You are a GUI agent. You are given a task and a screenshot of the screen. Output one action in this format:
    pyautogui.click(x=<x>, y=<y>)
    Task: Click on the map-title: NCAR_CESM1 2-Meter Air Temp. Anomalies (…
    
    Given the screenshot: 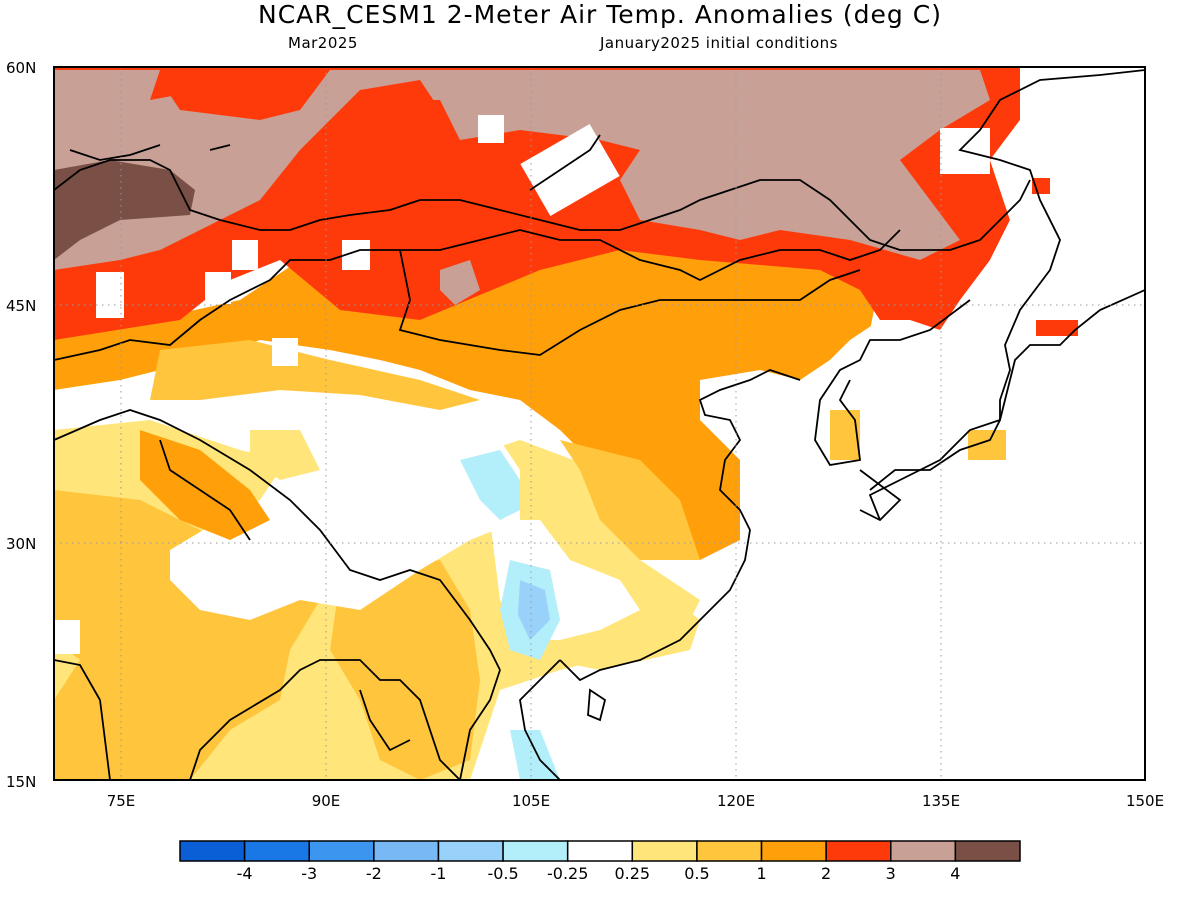 What is the action you would take?
    pyautogui.click(x=600, y=14)
    